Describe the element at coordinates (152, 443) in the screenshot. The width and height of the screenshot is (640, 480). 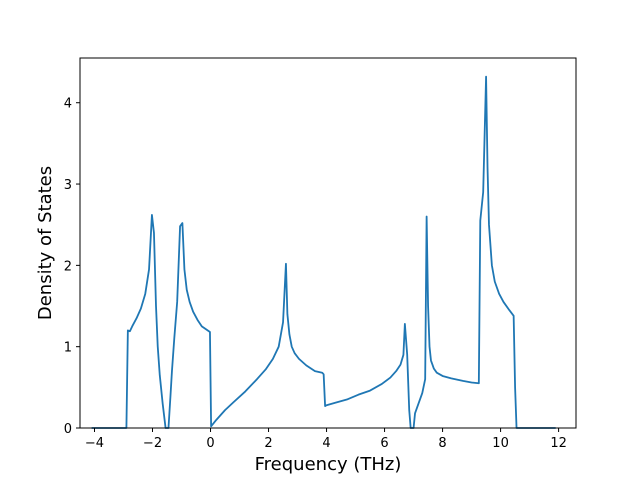
I see `x-tick-label: −2` at that location.